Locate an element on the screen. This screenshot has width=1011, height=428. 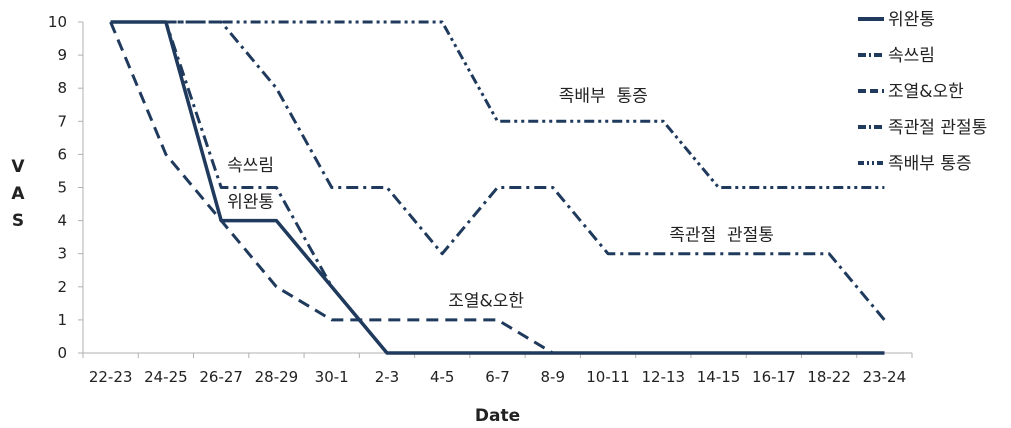
y-tick-label: 3 is located at coordinates (62, 254).